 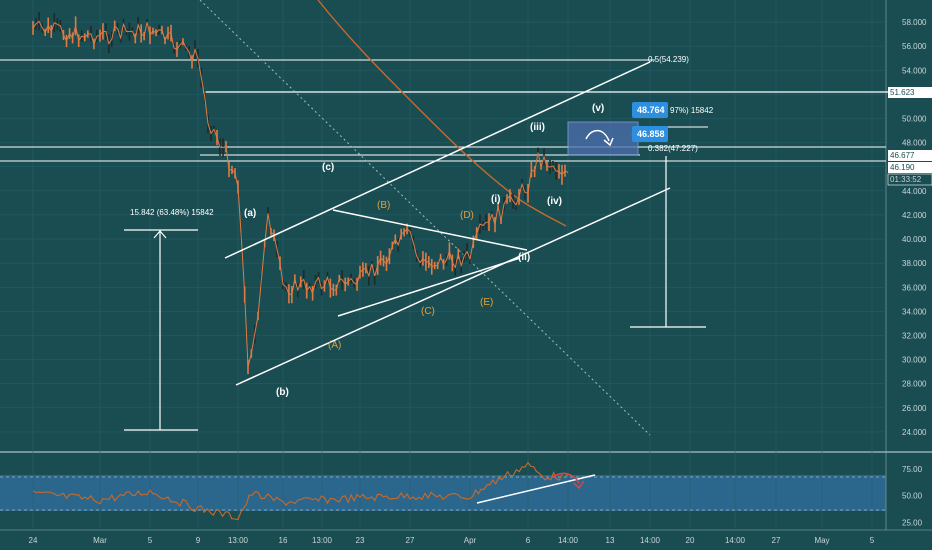 What do you see at coordinates (328, 167) in the screenshot?
I see `wave-label-c: (c)` at bounding box center [328, 167].